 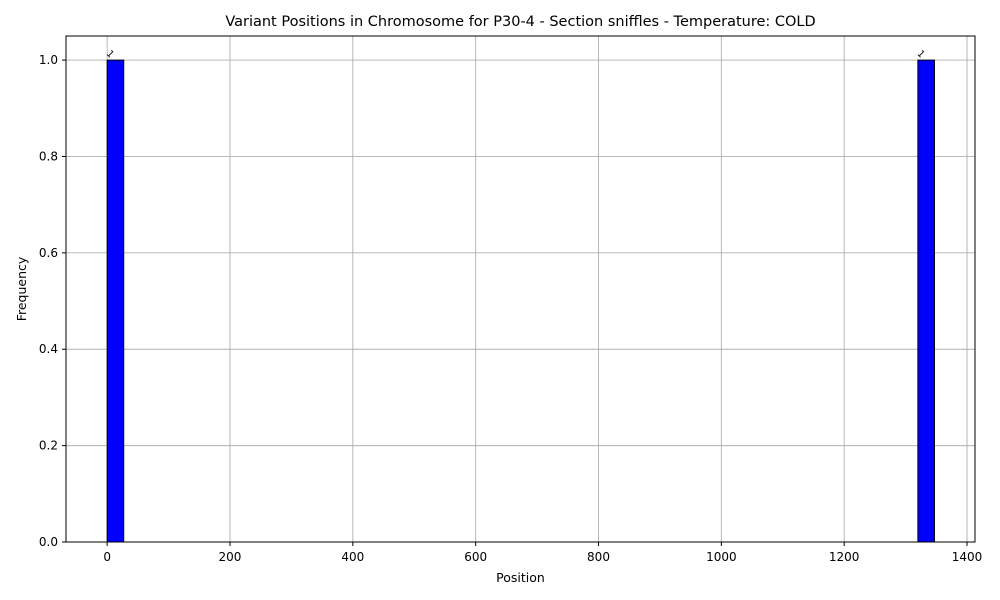 What do you see at coordinates (48, 446) in the screenshot?
I see `y-tick-label: 0.2` at bounding box center [48, 446].